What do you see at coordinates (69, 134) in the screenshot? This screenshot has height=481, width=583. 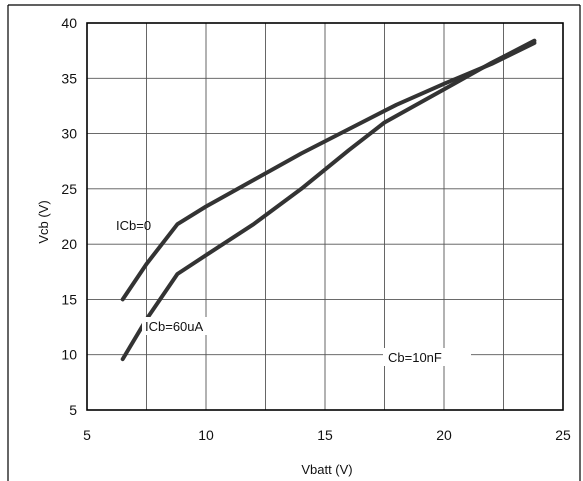 I see `y-tick-label: 30` at bounding box center [69, 134].